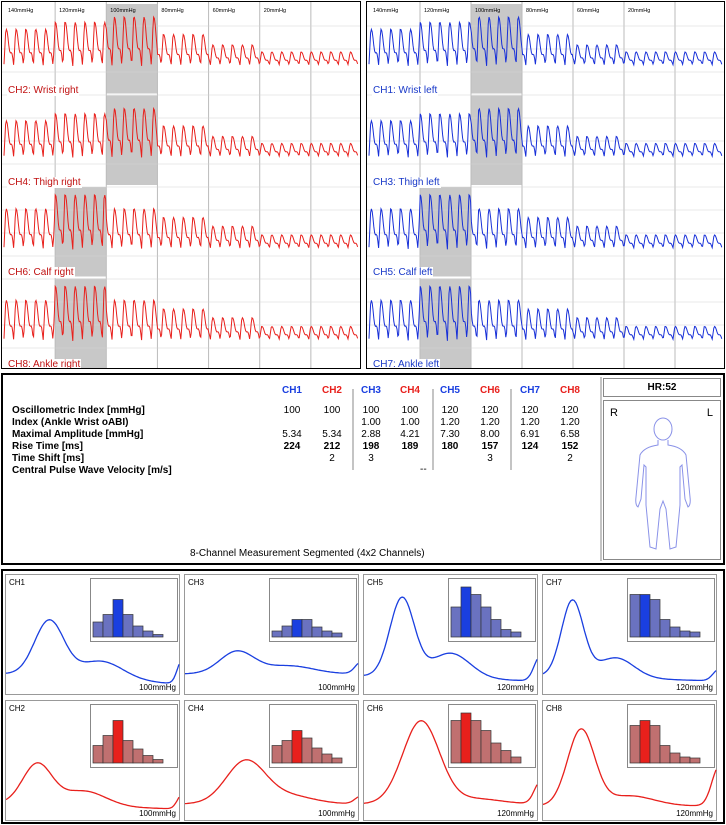  I want to click on pressure-label: 140mmHg, so click(385, 11).